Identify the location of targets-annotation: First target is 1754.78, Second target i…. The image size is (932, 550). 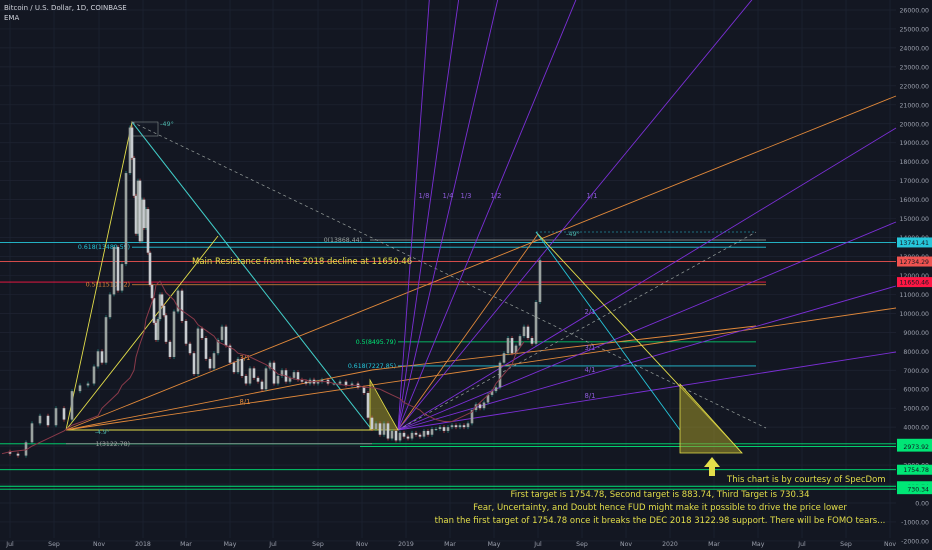
(660, 495).